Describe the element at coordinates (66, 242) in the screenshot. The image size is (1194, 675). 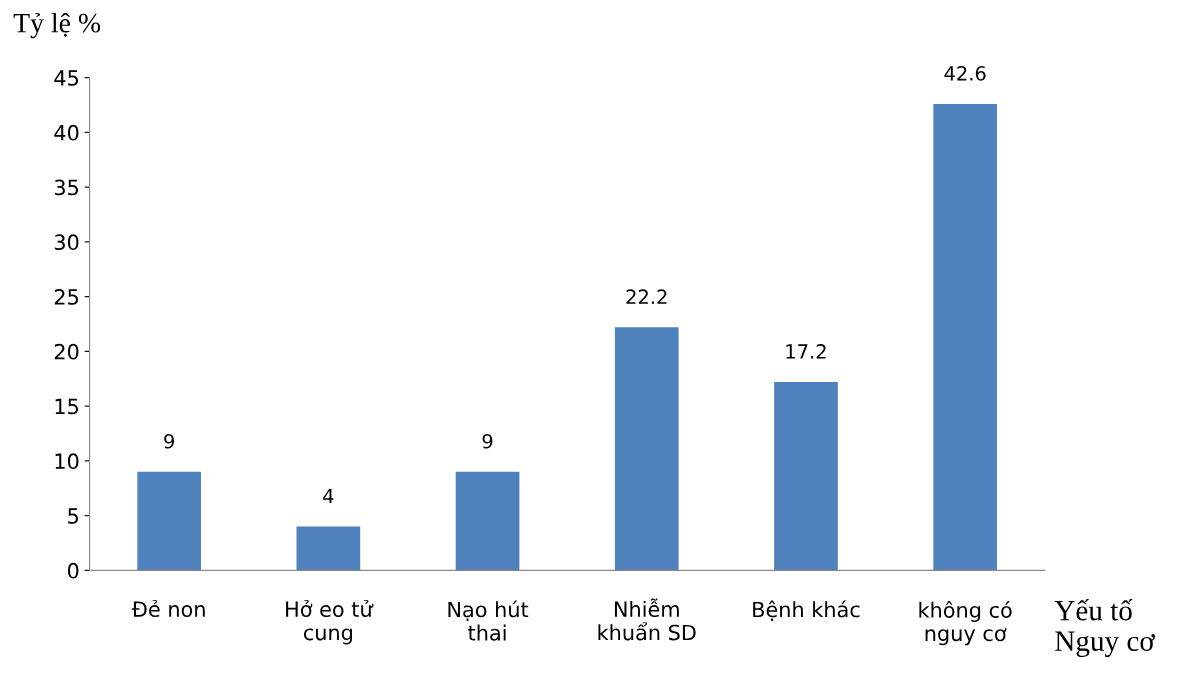
I see `y-tick-label: 30` at that location.